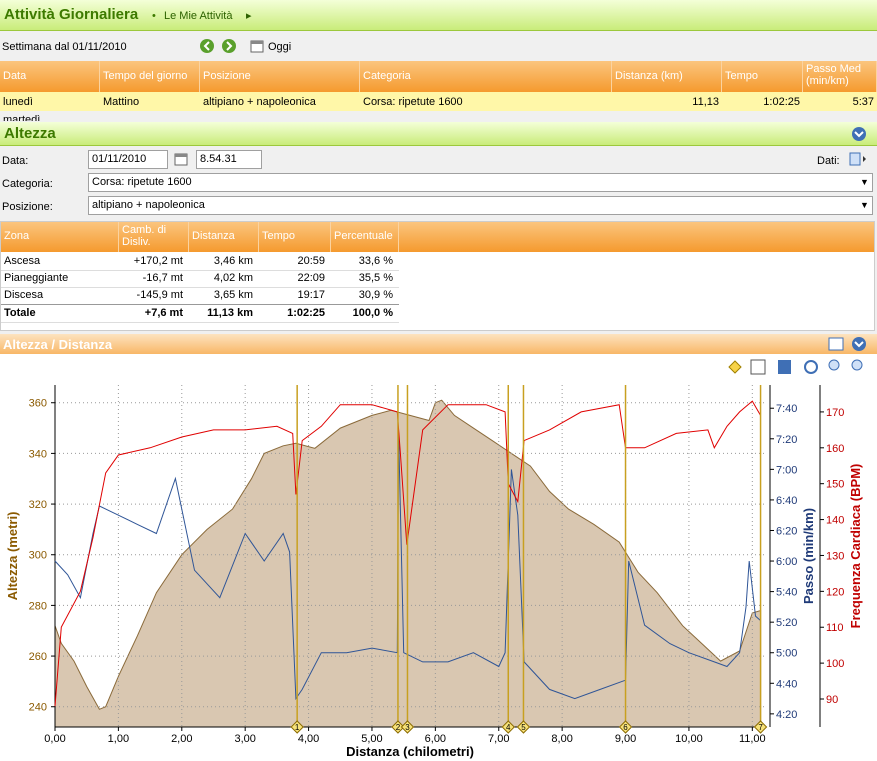  I want to click on y3-tick-label: 170, so click(835, 413).